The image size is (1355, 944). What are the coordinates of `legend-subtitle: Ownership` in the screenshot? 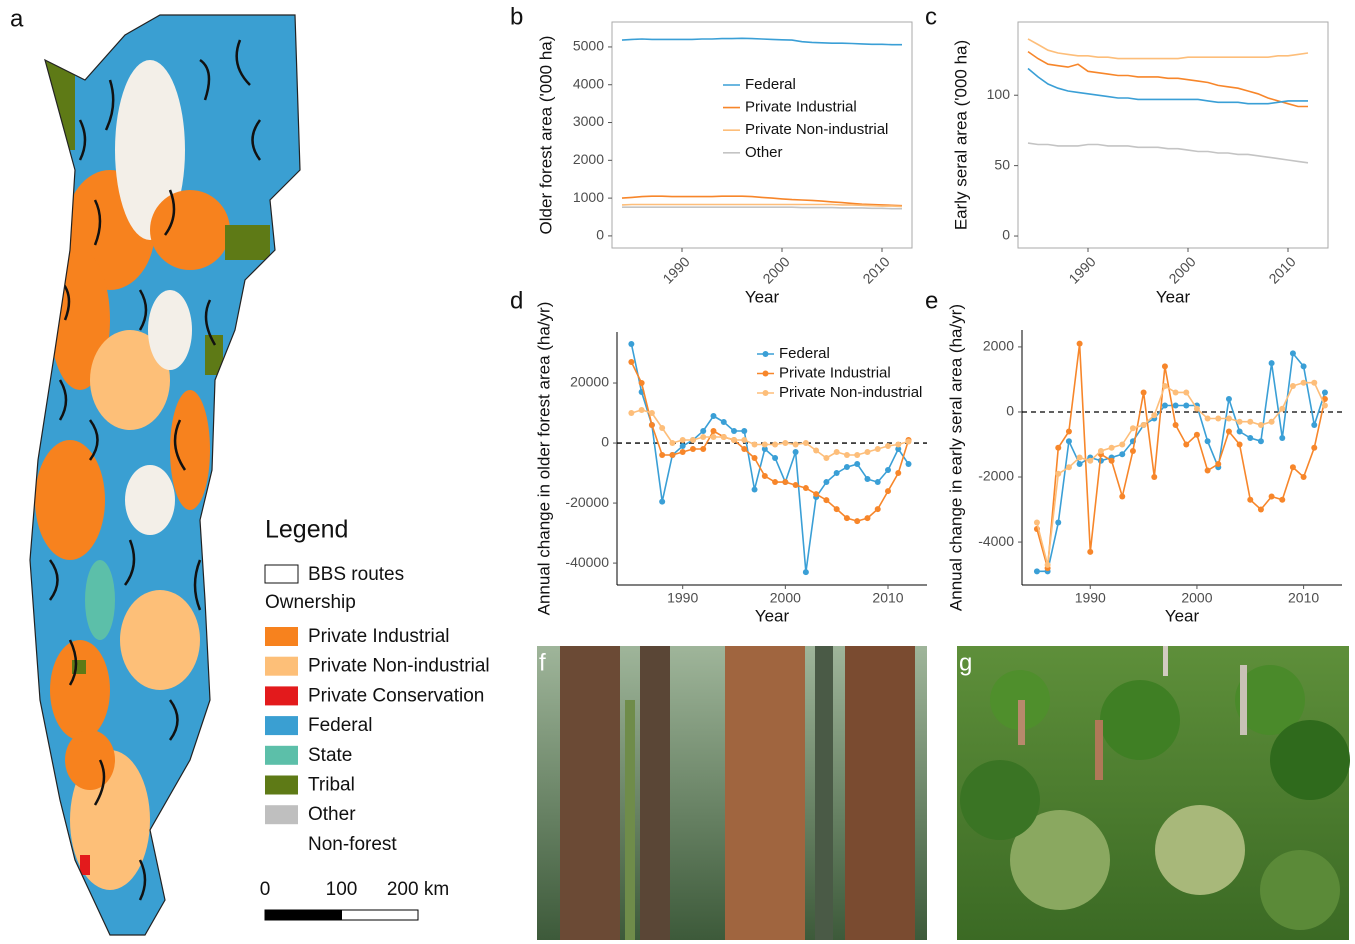 It's located at (310, 602).